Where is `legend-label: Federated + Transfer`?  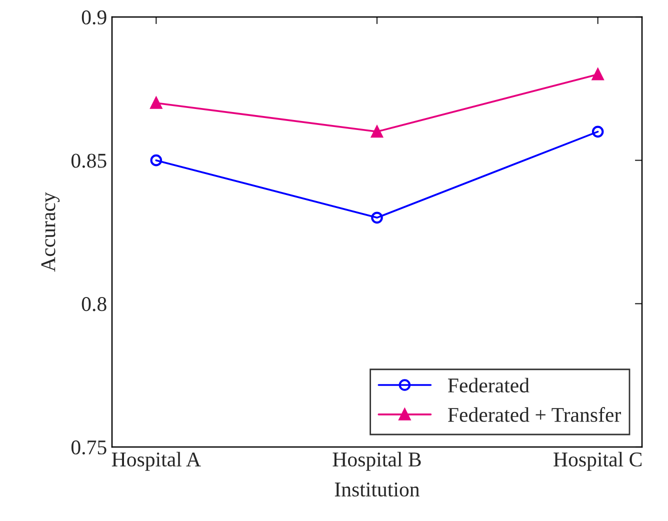 legend-label: Federated + Transfer is located at coordinates (534, 414).